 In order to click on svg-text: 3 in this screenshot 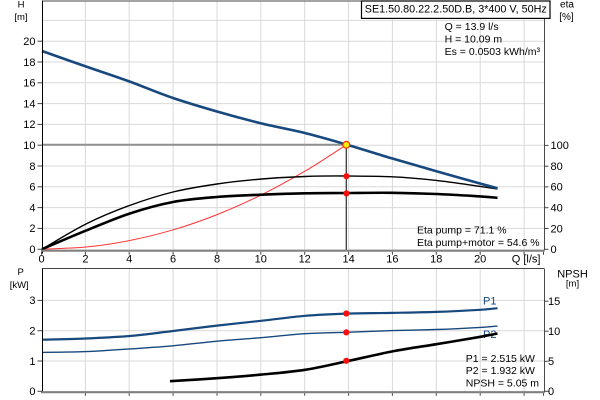, I will do `click(32, 301)`.